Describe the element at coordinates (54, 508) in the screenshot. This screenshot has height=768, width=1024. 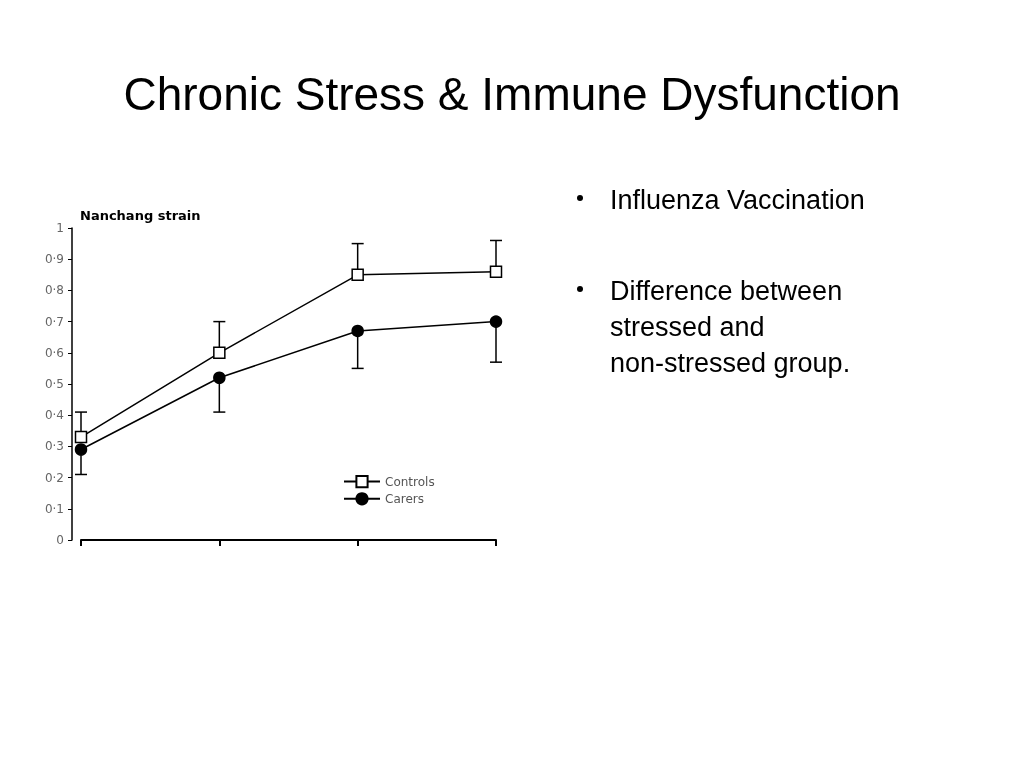
I see `y-tick-label: 0·1` at that location.